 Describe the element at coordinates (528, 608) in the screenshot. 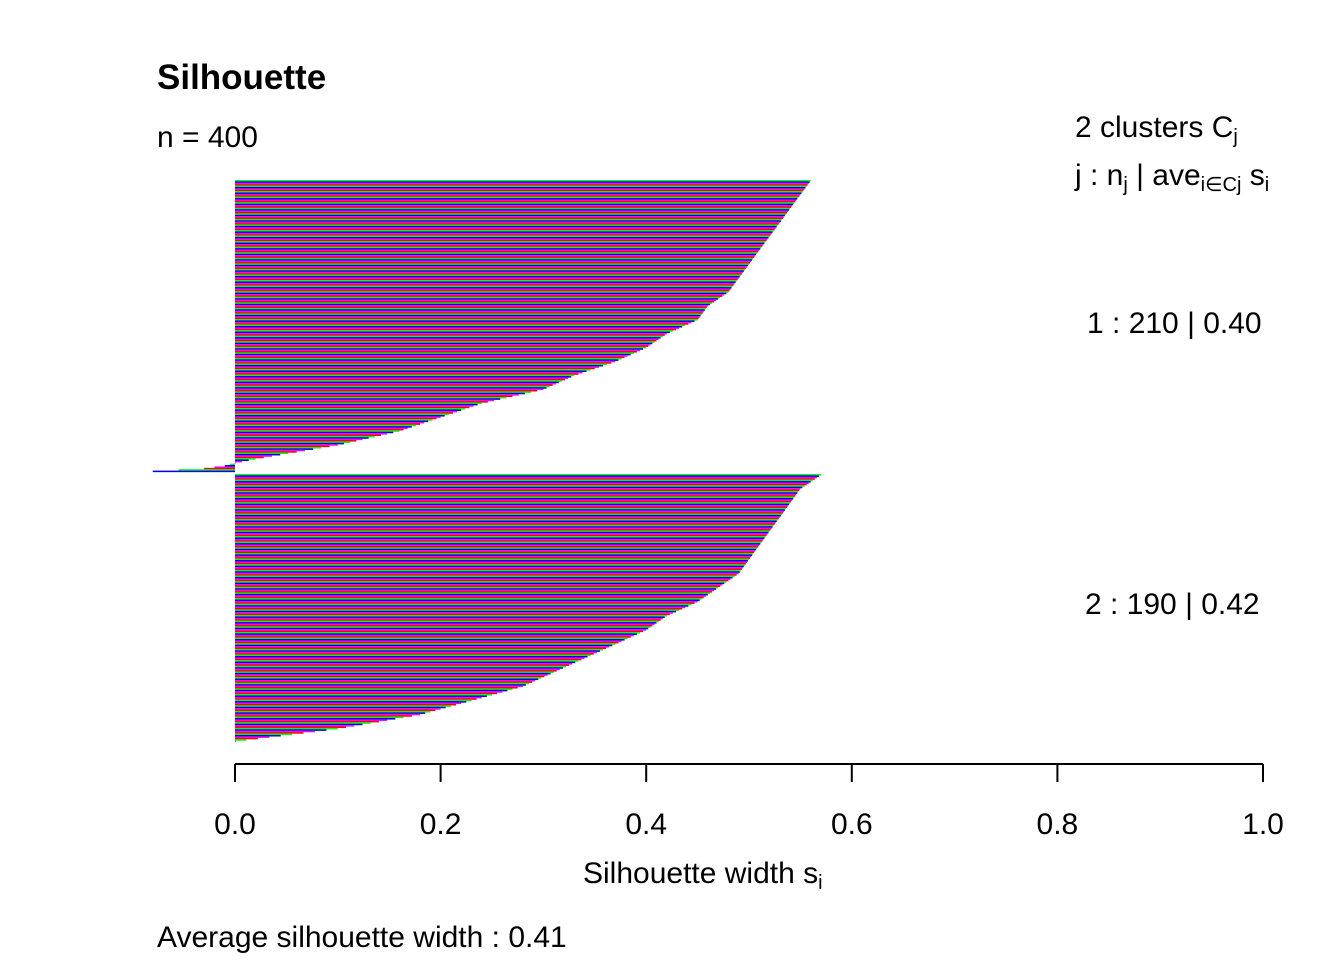

I see `cluster-2-bars` at that location.